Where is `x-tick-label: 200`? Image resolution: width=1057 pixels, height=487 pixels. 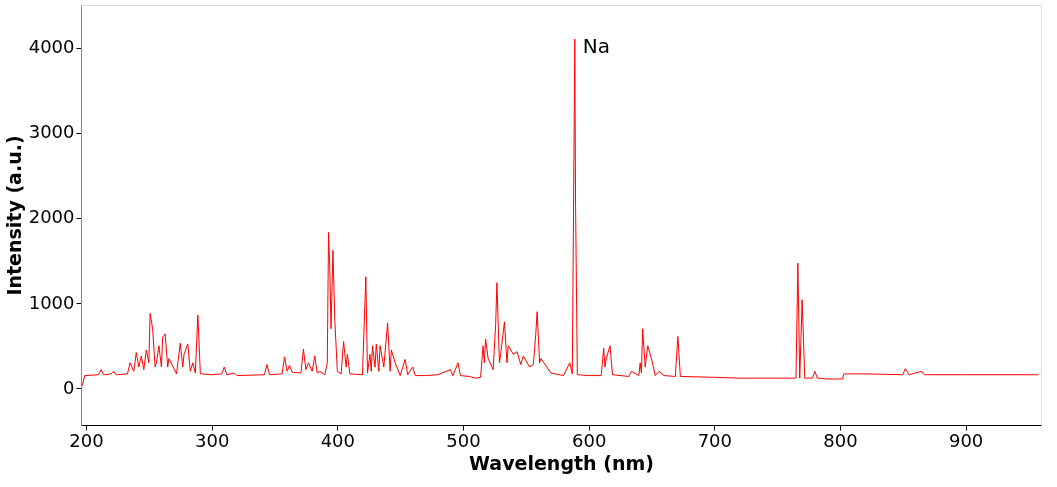
x-tick-label: 200 is located at coordinates (86, 440).